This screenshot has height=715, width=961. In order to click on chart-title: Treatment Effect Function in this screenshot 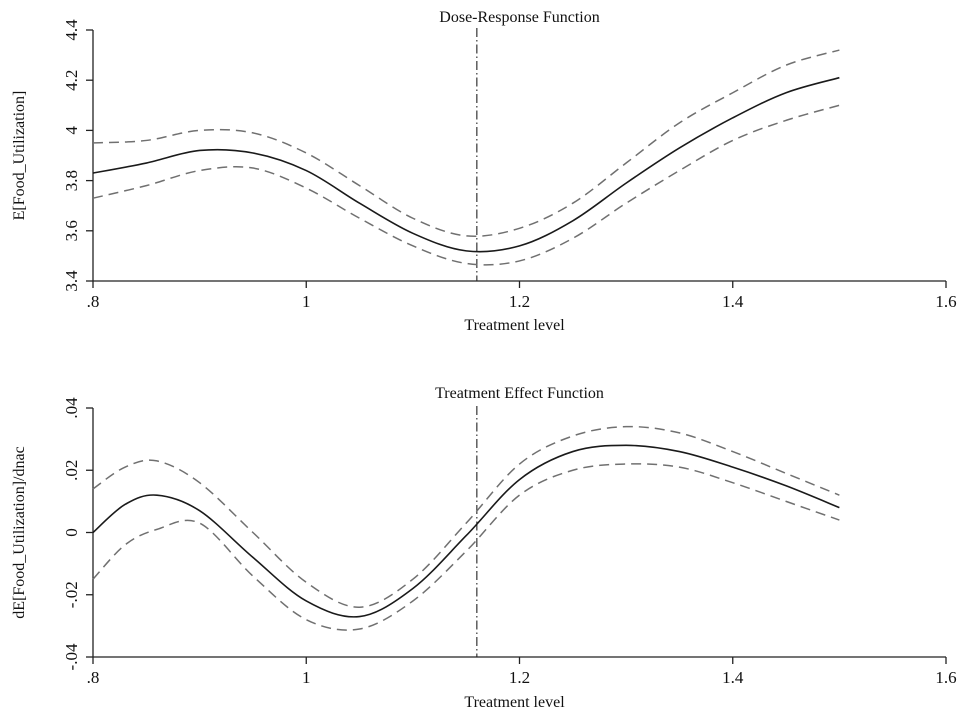, I will do `click(519, 393)`.